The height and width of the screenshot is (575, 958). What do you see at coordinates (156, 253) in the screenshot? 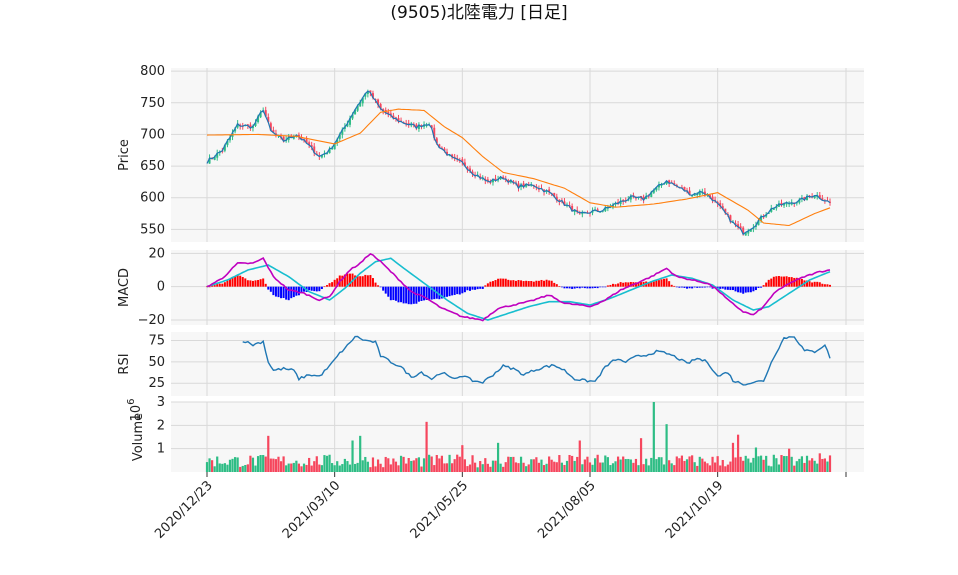
I see `y-tick-label-macd: 20` at bounding box center [156, 253].